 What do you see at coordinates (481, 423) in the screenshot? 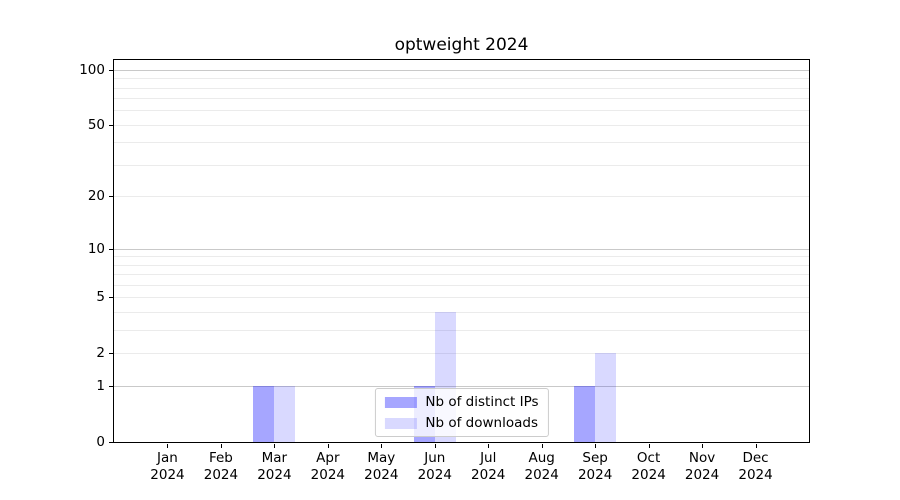
I see `legend-label-downloads: Nb of downloads` at bounding box center [481, 423].